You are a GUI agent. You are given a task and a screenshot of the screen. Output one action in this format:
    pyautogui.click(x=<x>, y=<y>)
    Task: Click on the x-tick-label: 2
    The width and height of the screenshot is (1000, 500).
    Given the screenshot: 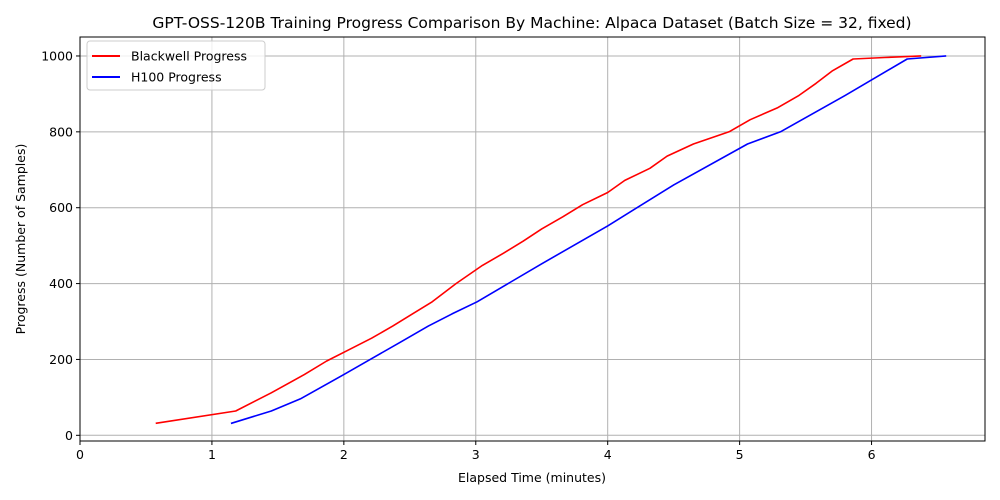 What is the action you would take?
    pyautogui.click(x=344, y=454)
    